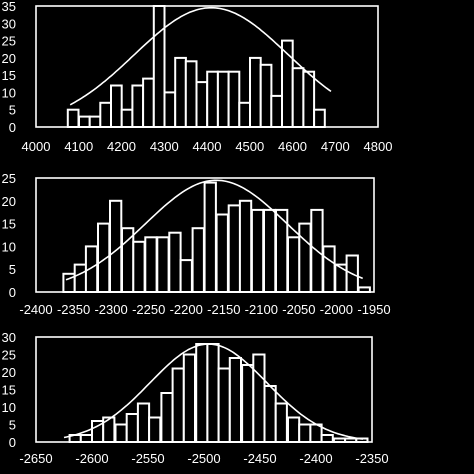 This screenshot has height=474, width=474. I want to click on x-tick-label: -2250, so click(148, 309).